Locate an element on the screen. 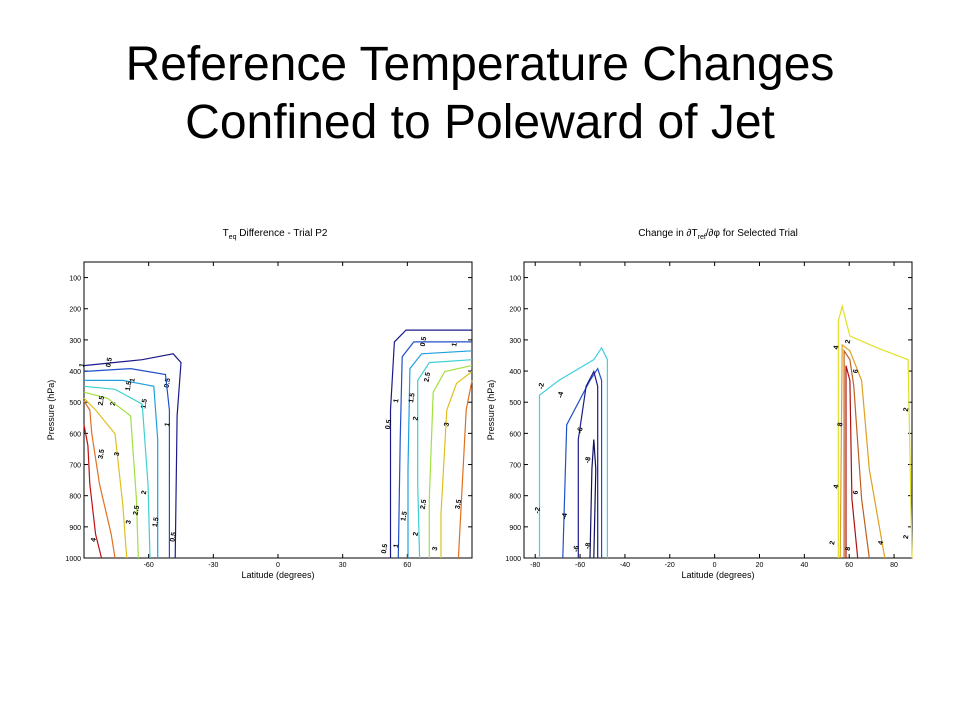  contour-line-south-1p5 is located at coordinates (121, 468).